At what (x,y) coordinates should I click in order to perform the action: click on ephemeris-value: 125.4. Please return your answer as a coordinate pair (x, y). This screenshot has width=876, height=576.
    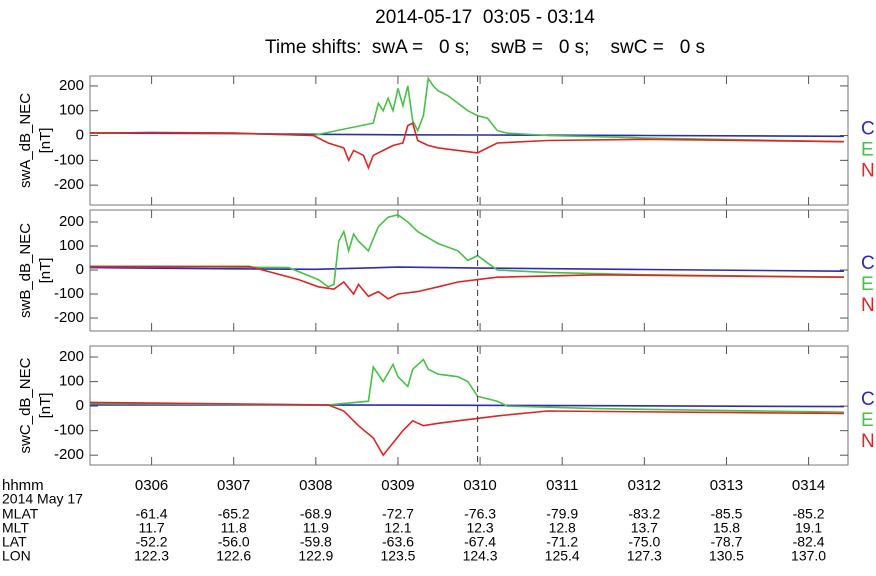
    Looking at the image, I should click on (562, 556).